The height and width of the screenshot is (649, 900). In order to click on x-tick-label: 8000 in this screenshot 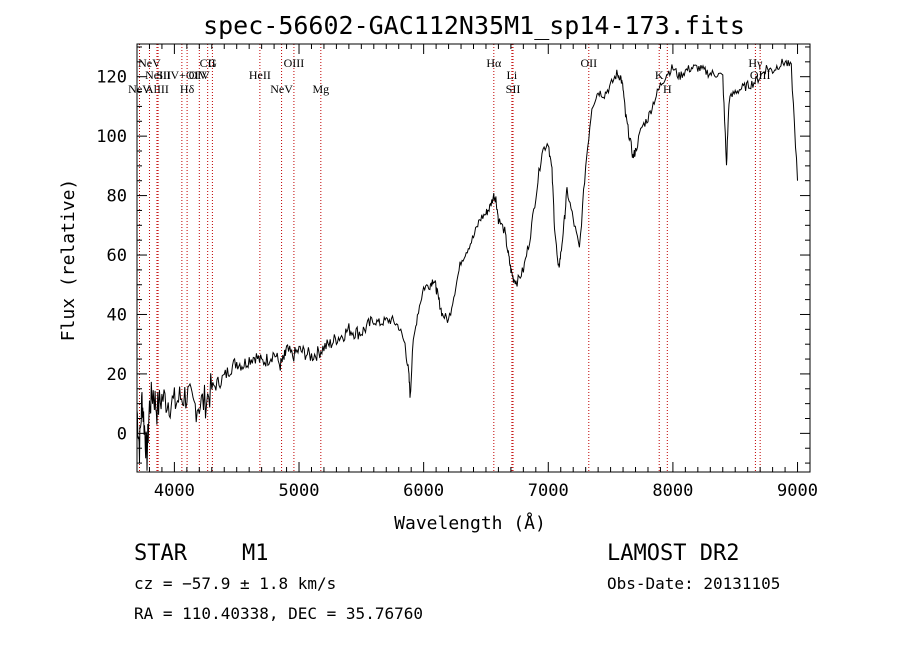, I will do `click(672, 491)`.